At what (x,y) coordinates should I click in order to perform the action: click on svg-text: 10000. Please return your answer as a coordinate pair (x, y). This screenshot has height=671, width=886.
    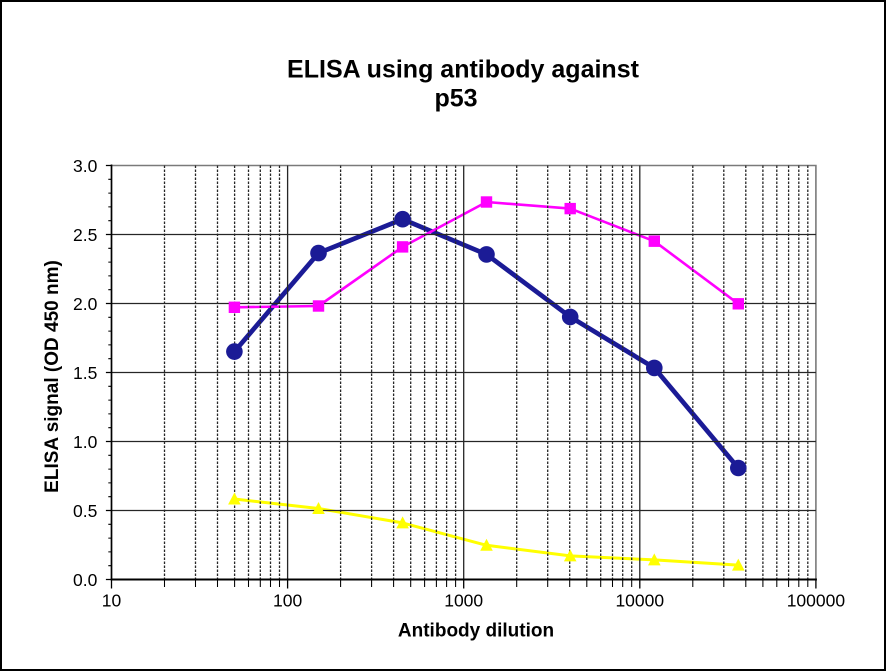
    Looking at the image, I should click on (639, 600).